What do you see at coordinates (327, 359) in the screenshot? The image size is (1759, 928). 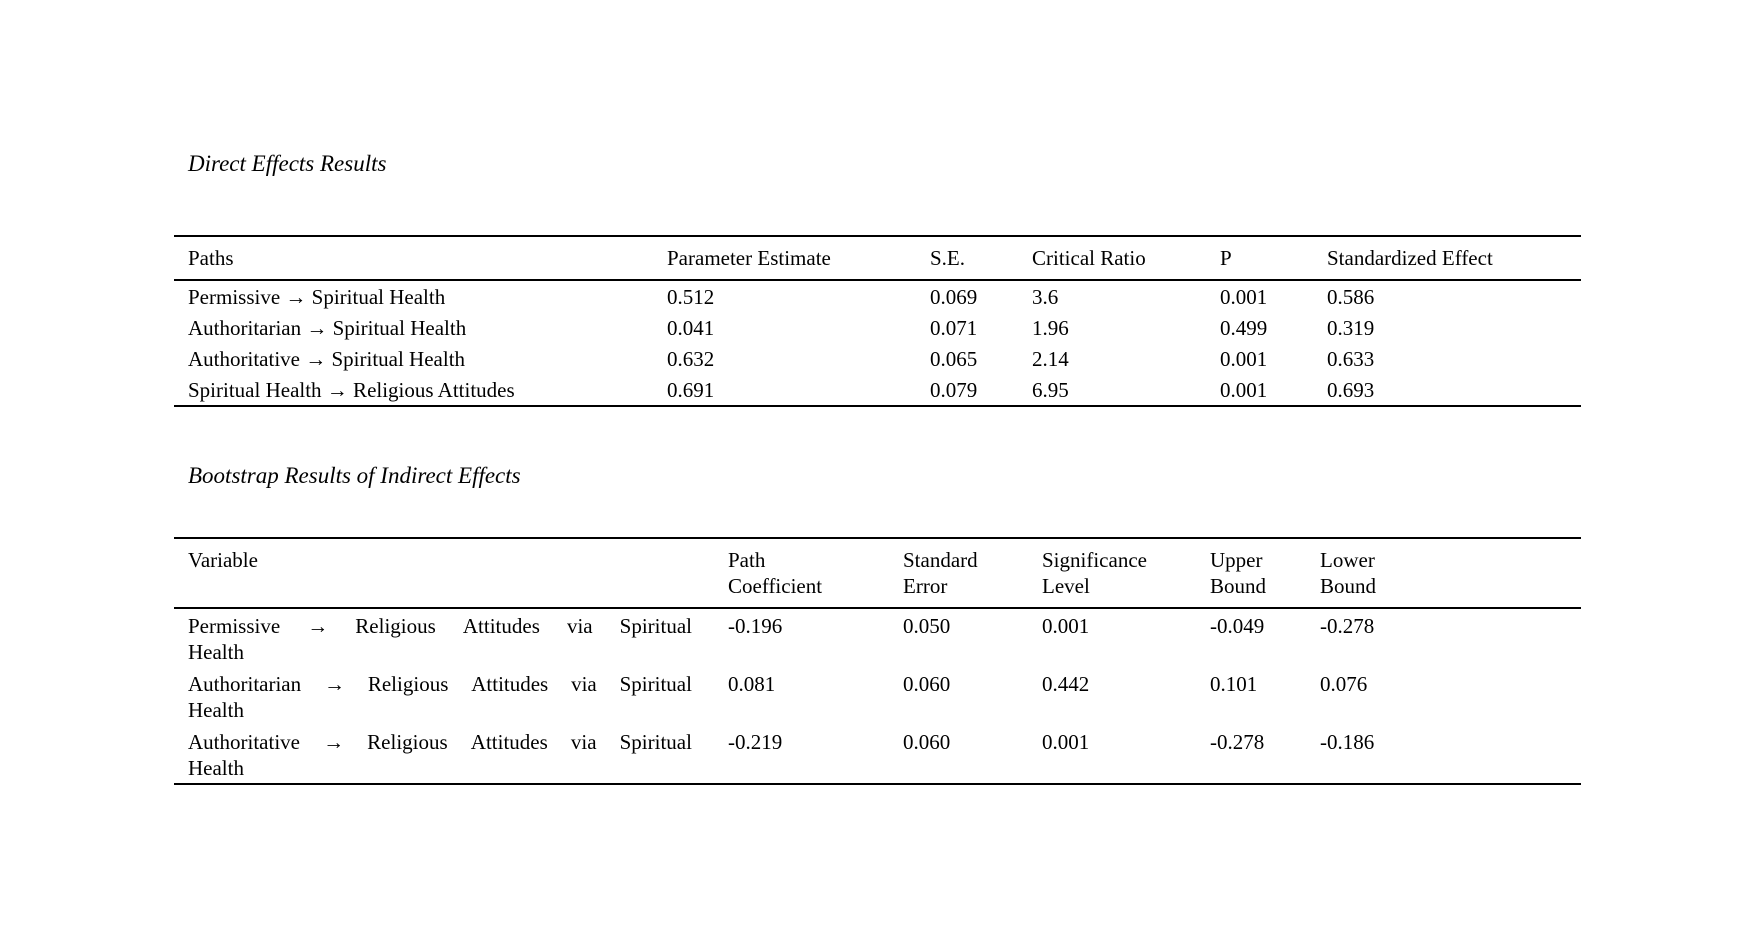 I see `path-cell: Authoritative → Spiritual Health` at bounding box center [327, 359].